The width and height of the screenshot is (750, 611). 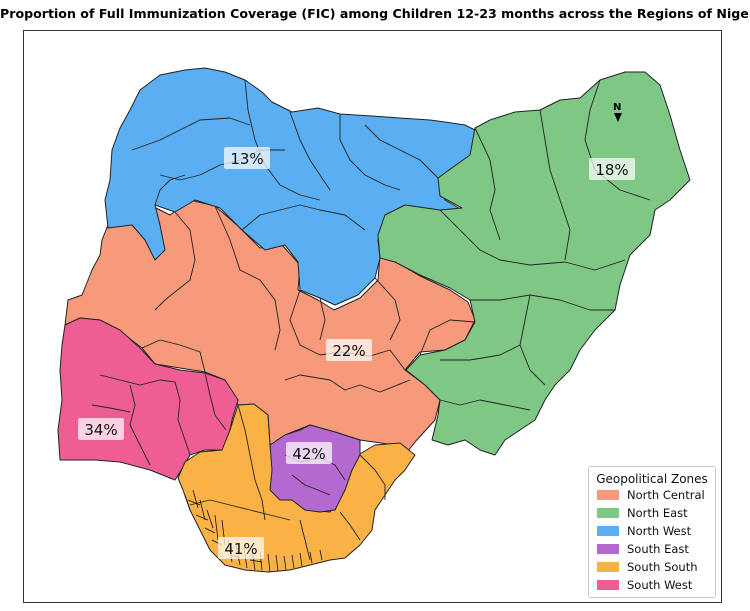 I want to click on legend-swatch-north-central, so click(x=608, y=495).